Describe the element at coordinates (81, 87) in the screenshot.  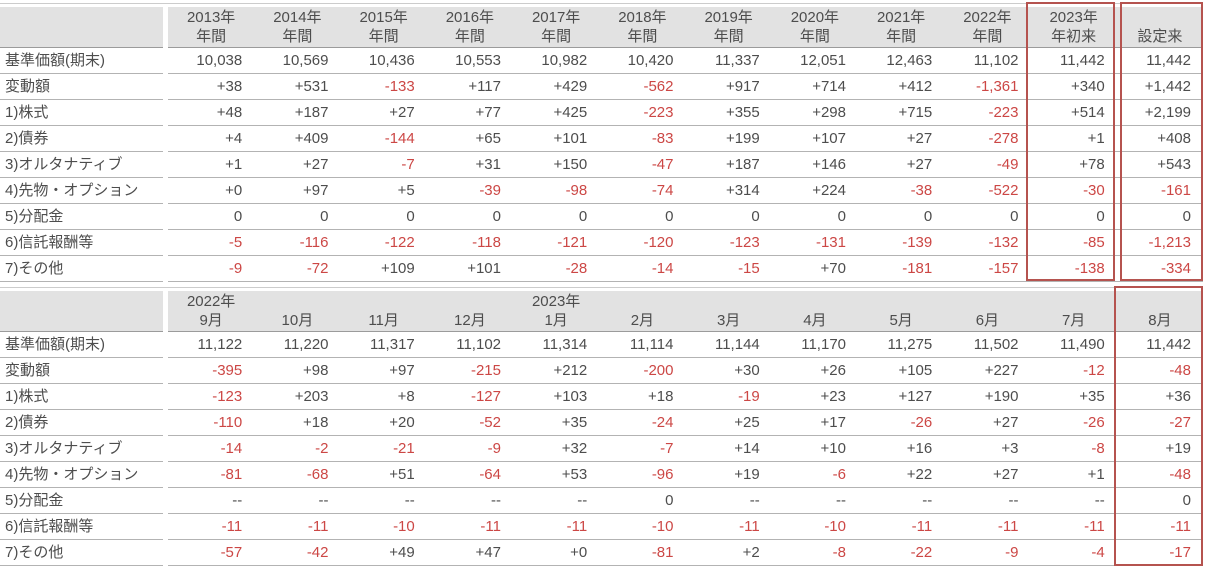
I see `row-label: 変動額` at that location.